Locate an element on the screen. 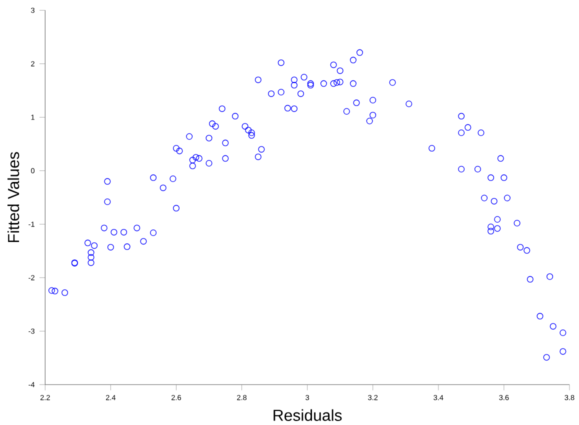 The height and width of the screenshot is (425, 579). x-axis-title: Residuals is located at coordinates (308, 415).